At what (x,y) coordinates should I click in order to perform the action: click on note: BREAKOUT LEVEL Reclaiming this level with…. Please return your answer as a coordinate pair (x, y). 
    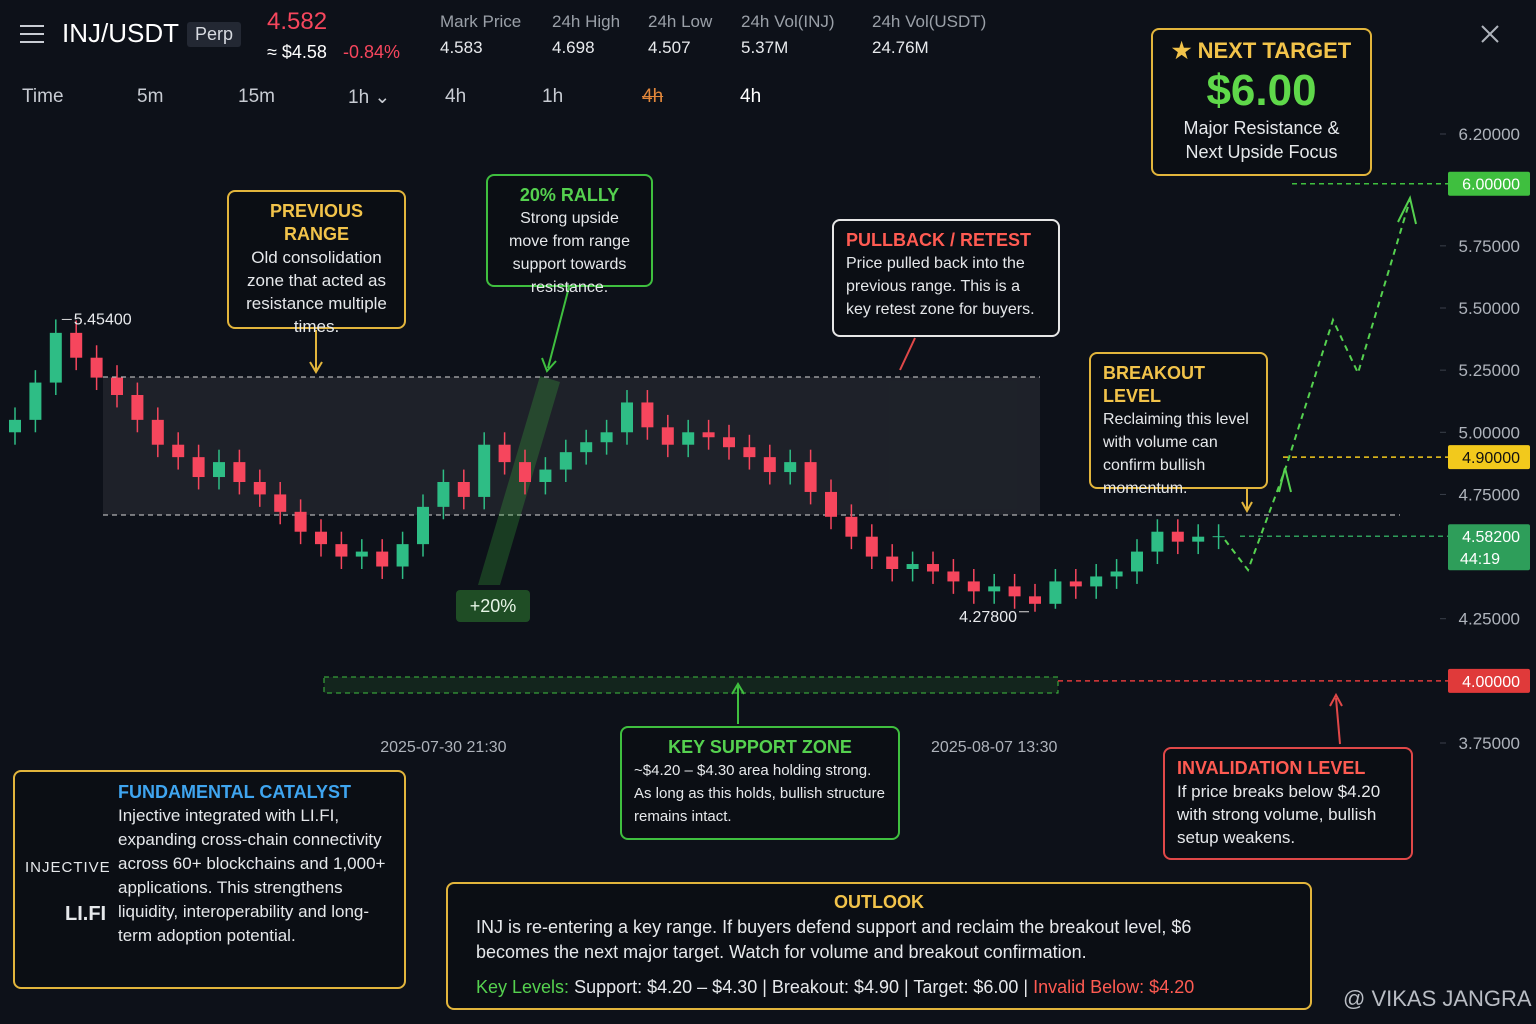
    Looking at the image, I should click on (1178, 424).